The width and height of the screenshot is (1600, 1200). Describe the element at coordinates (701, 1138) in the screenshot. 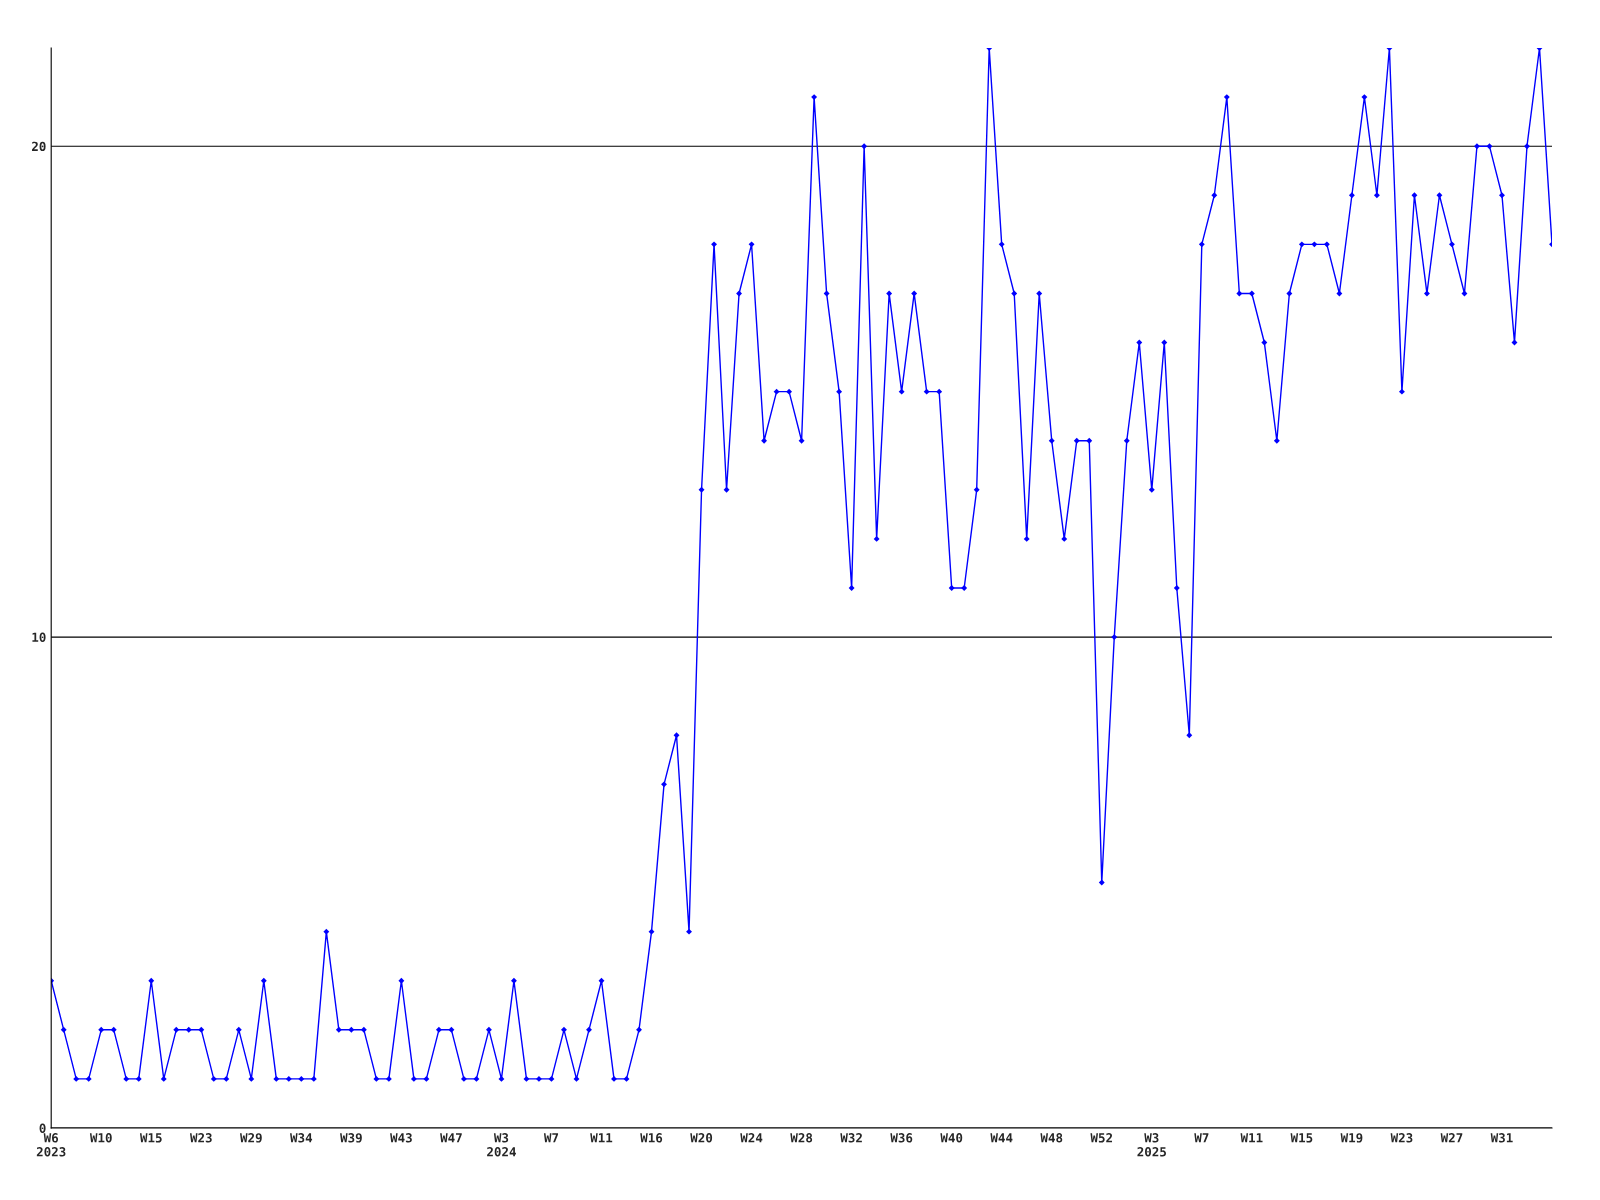

I see `x-tick-label: W20` at that location.